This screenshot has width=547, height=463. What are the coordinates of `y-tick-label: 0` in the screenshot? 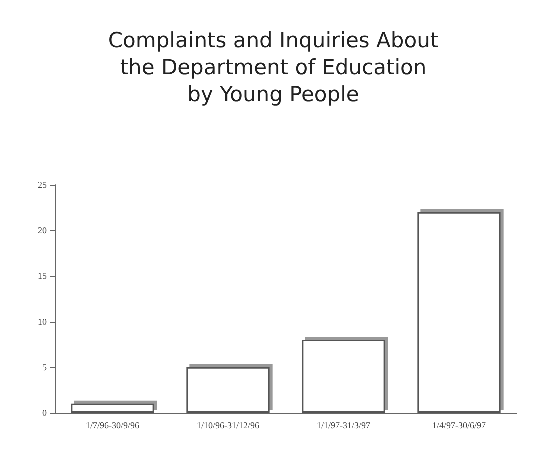 It's located at (45, 413).